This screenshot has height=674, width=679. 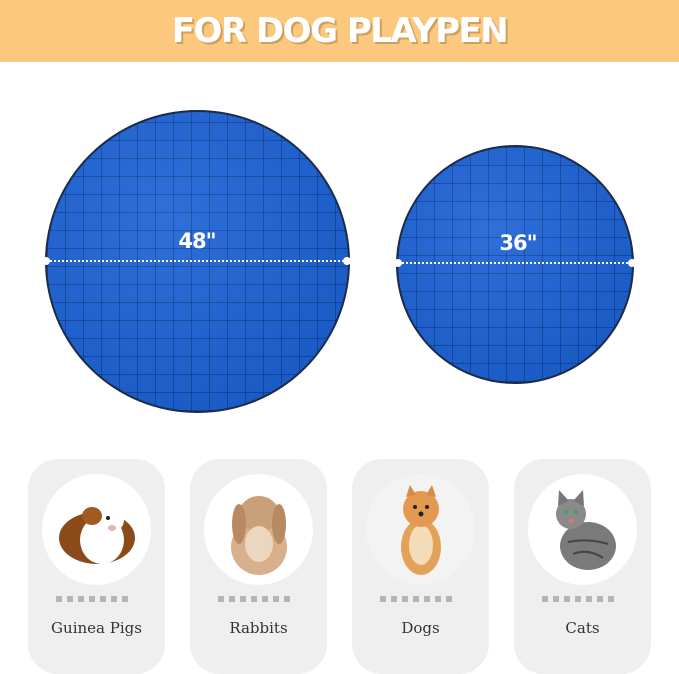 What do you see at coordinates (420, 628) in the screenshot?
I see `pet-label: Dogs` at bounding box center [420, 628].